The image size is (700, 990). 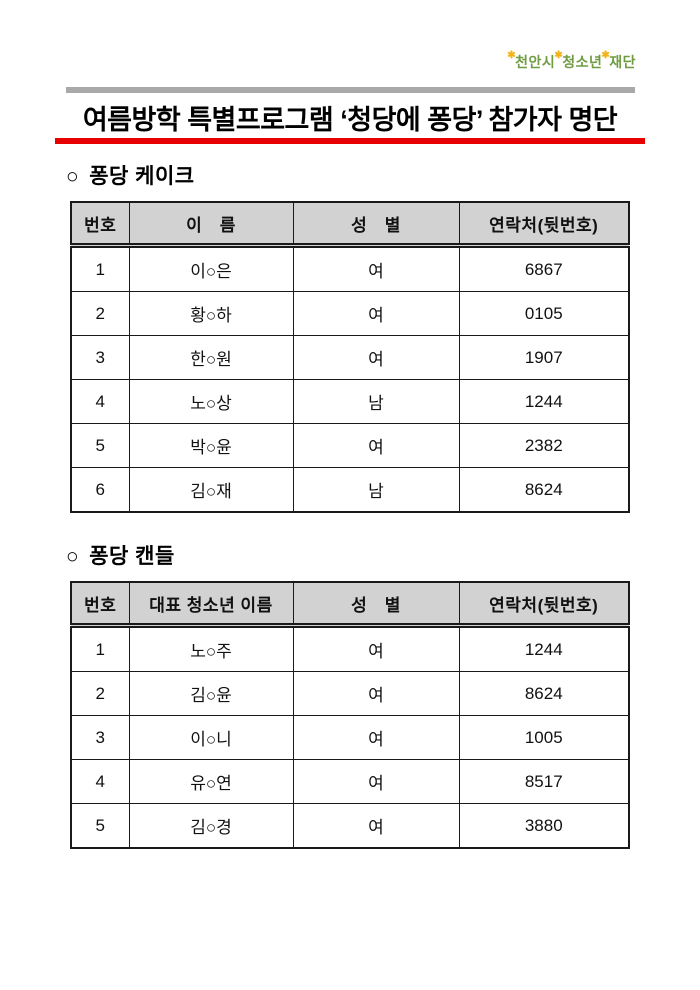 I want to click on table-row: 5 김○경 여 3880, so click(x=350, y=826).